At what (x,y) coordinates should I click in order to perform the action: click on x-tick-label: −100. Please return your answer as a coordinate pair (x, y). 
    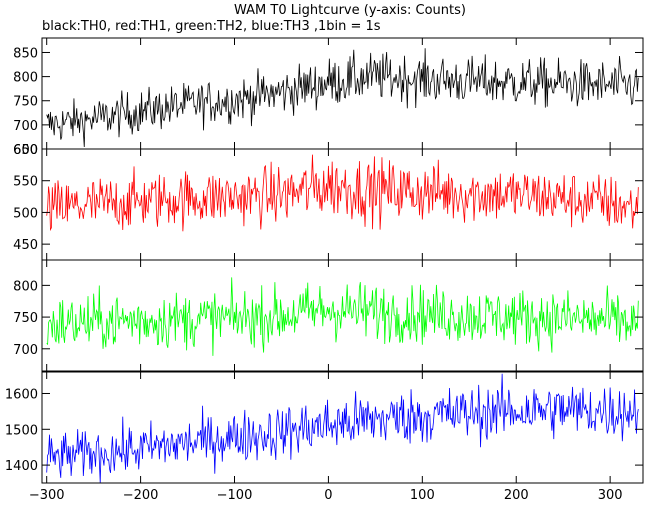
    Looking at the image, I should click on (235, 495).